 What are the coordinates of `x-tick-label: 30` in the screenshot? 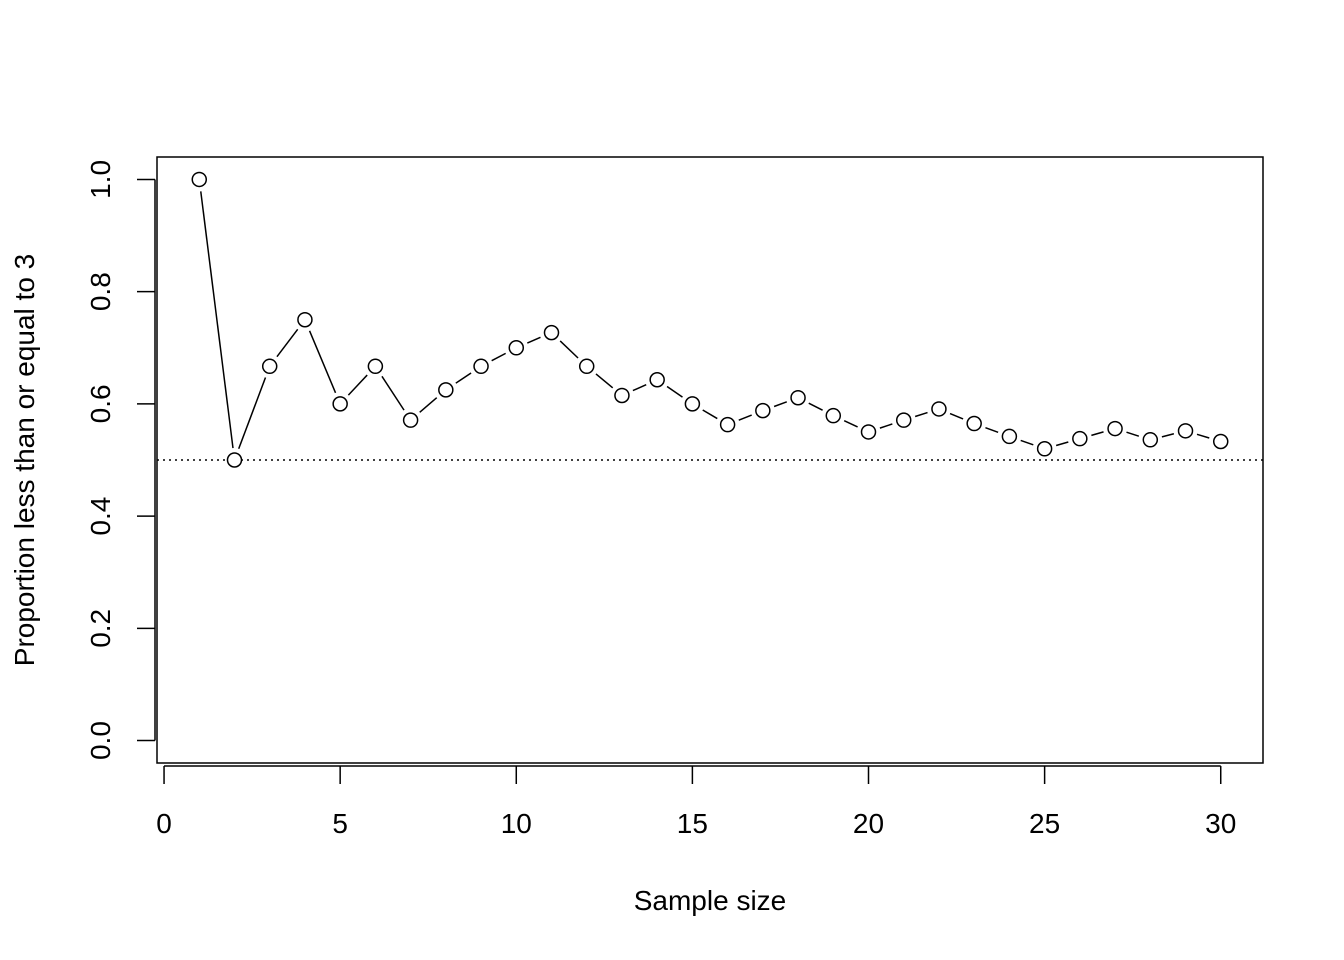 It's located at (1220, 823).